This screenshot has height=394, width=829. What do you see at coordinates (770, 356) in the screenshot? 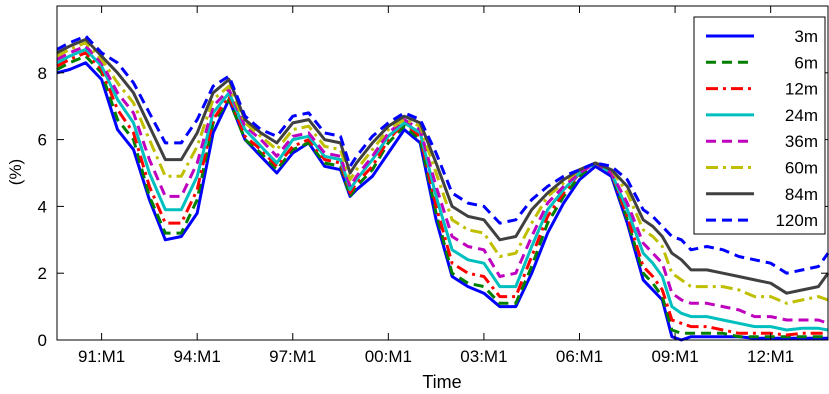
I see `x-tick-label: 12:M1` at bounding box center [770, 356].